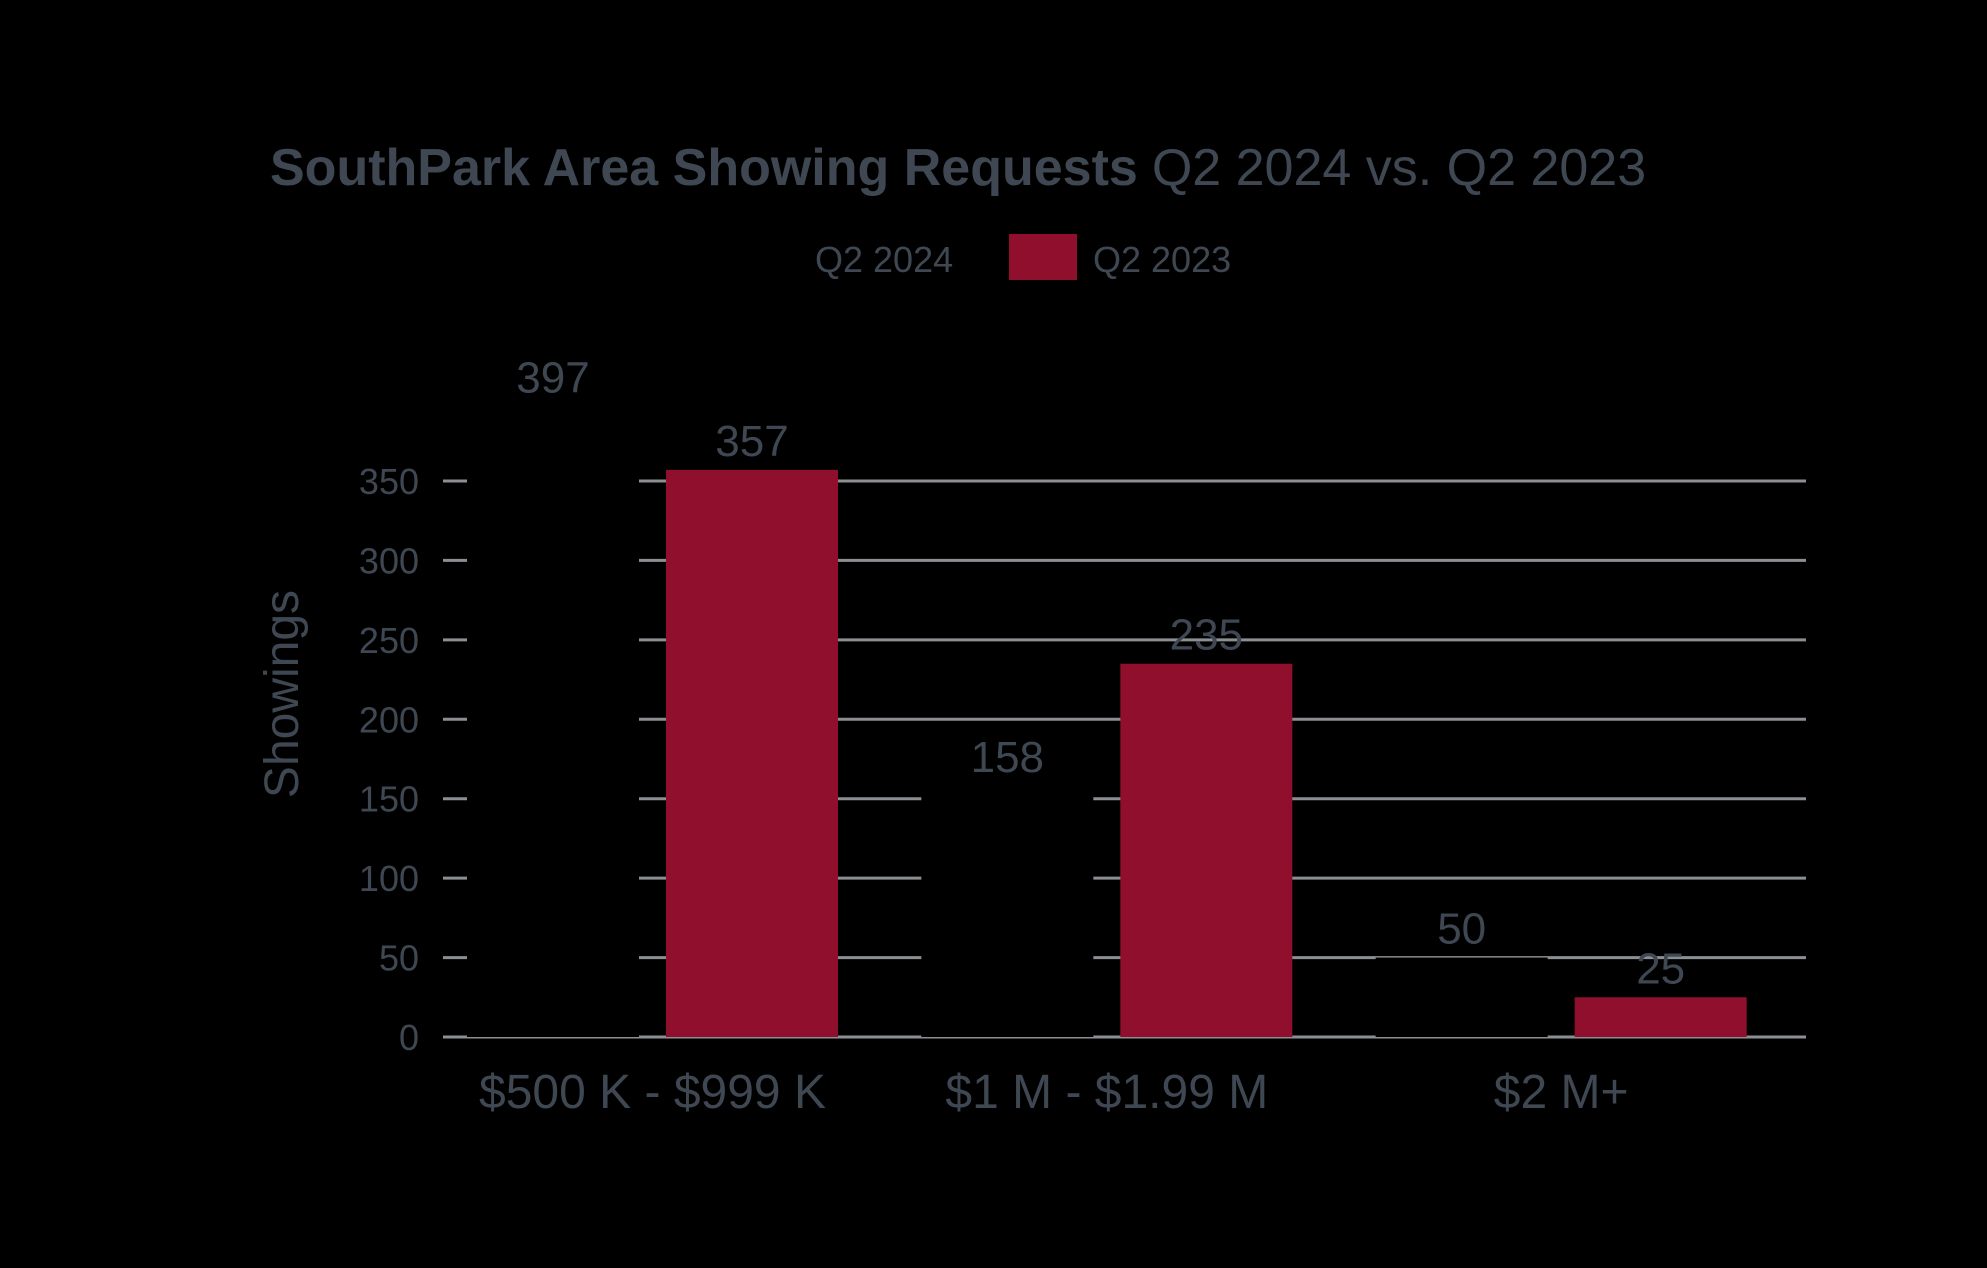  I want to click on y-tick-label-250: 250, so click(389, 640).